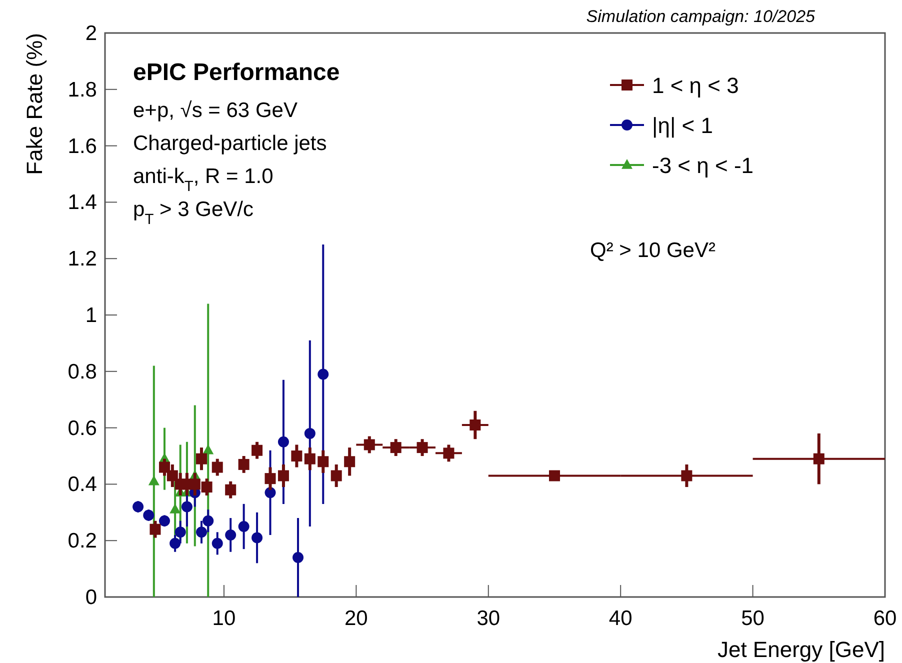  I want to click on y-tick-label: 0.8, so click(82, 372).